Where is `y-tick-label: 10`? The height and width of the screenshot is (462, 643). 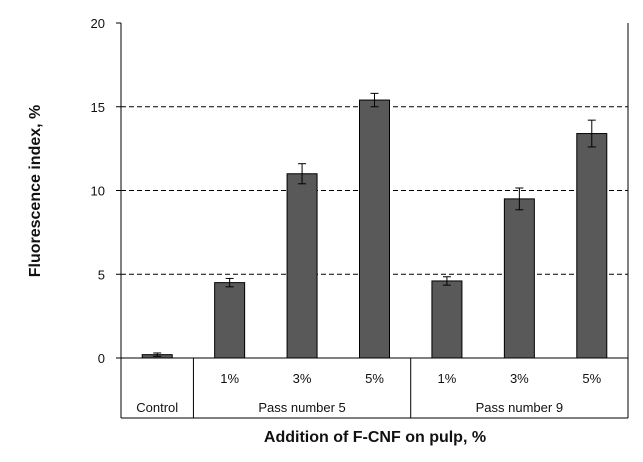 y-tick-label: 10 is located at coordinates (98, 191).